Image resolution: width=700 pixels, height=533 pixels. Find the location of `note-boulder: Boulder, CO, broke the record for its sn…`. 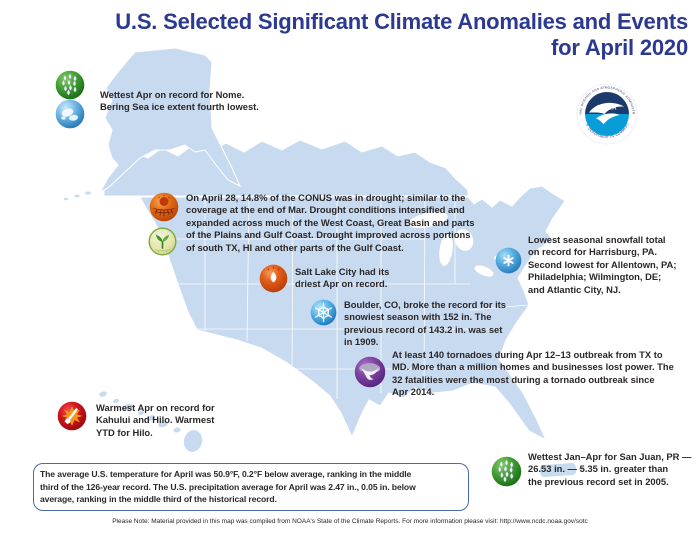

note-boulder: Boulder, CO, broke the record for its sn… is located at coordinates (425, 323).